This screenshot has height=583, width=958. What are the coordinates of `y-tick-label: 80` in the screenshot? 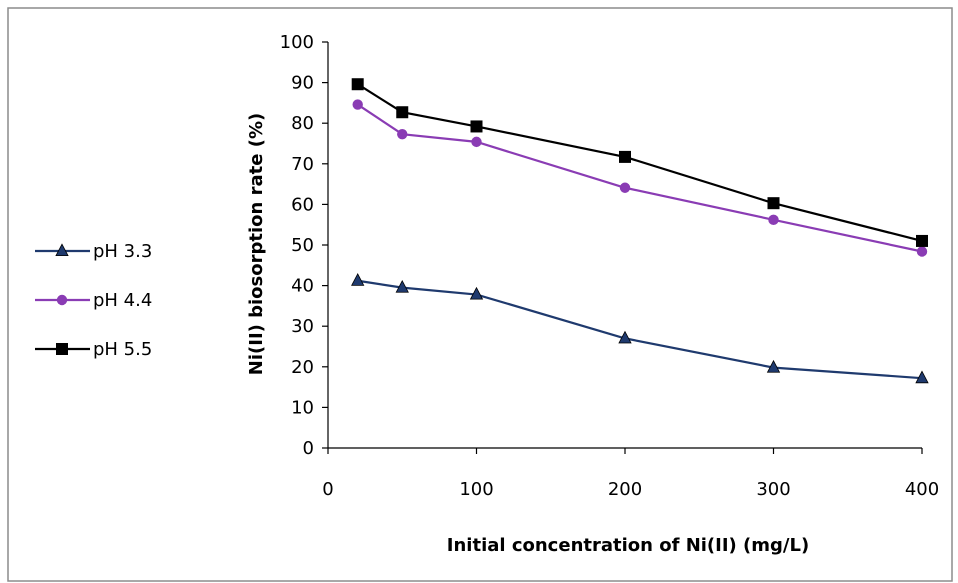 It's located at (302, 123).